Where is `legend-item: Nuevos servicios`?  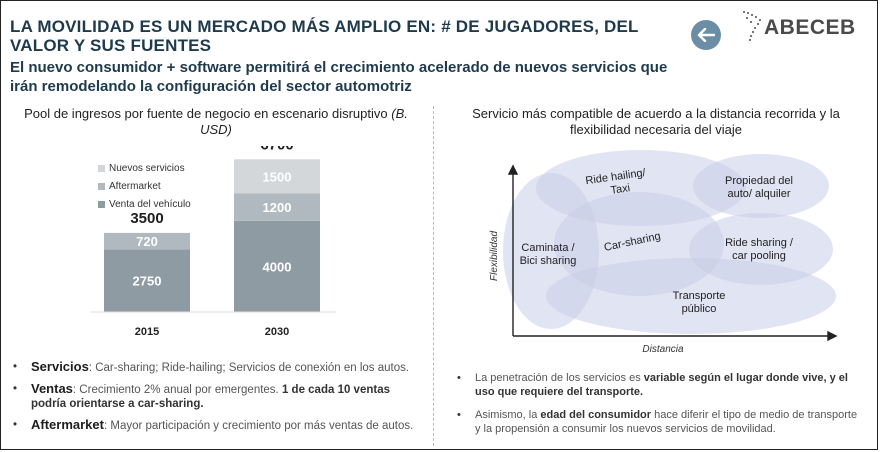
legend-item: Nuevos servicios is located at coordinates (144, 168).